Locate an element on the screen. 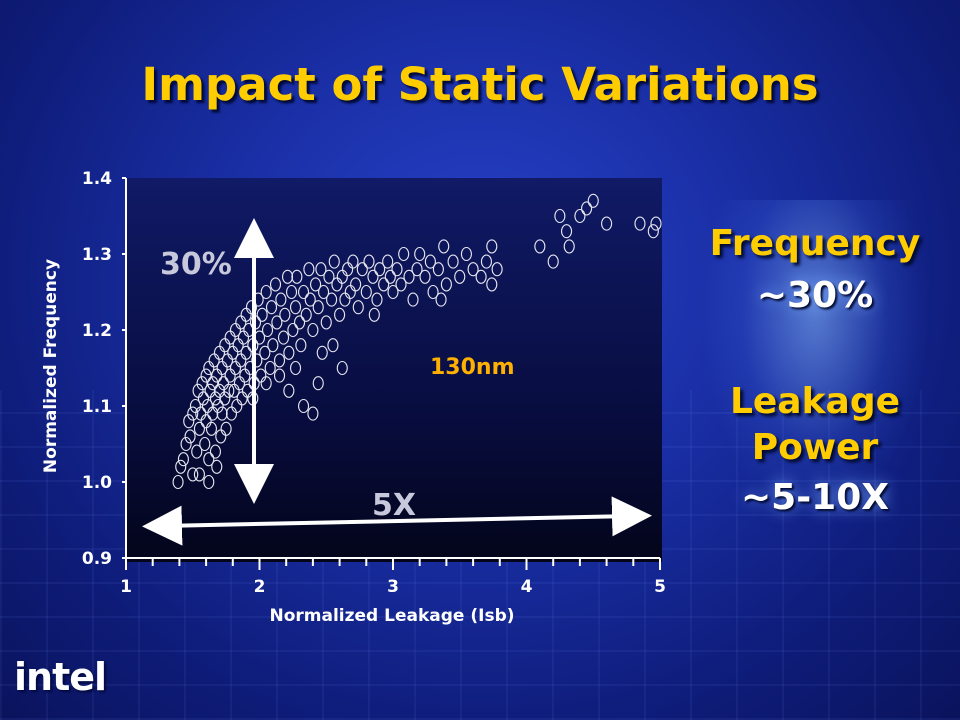 The width and height of the screenshot is (960, 720). leakage-label: Leakage is located at coordinates (815, 401).